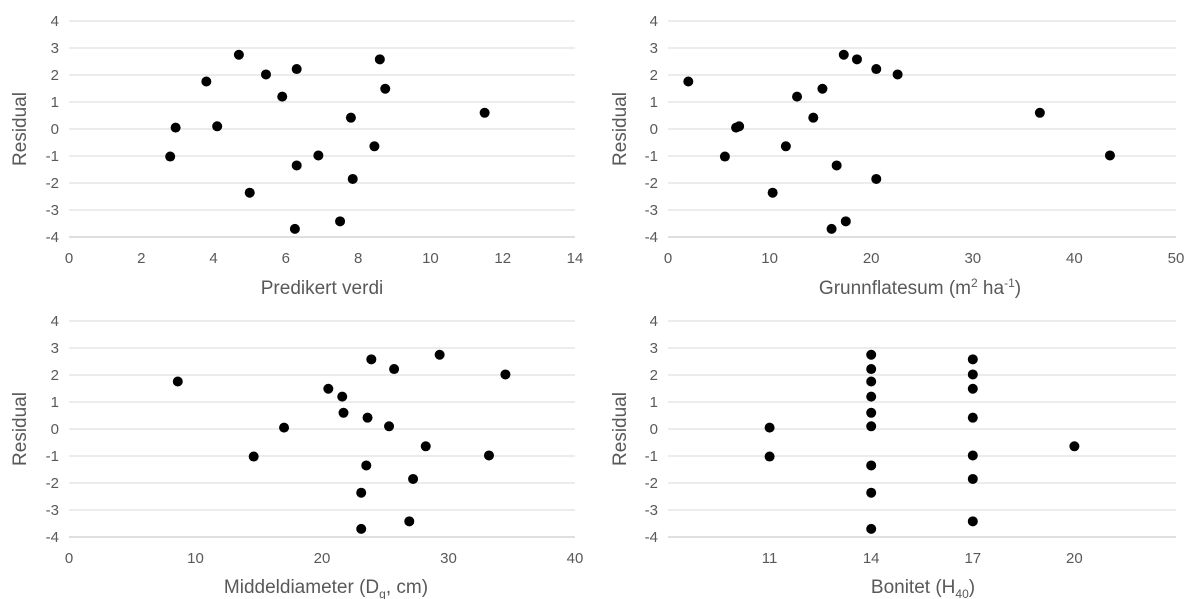 This screenshot has width=1186, height=599. What do you see at coordinates (1074, 258) in the screenshot?
I see `x-tick-label: 40` at bounding box center [1074, 258].